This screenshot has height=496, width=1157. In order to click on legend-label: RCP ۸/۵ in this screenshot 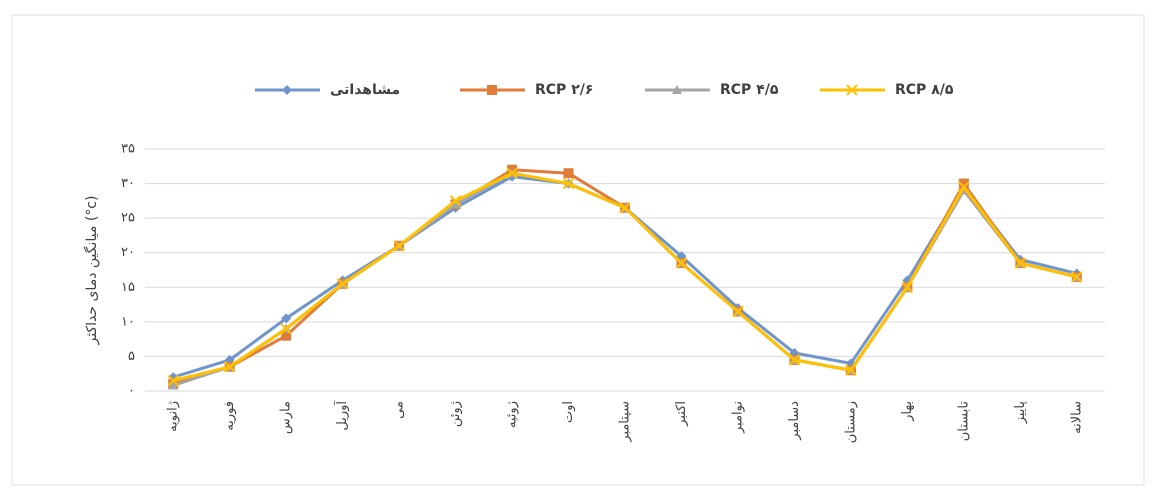, I will do `click(924, 90)`.